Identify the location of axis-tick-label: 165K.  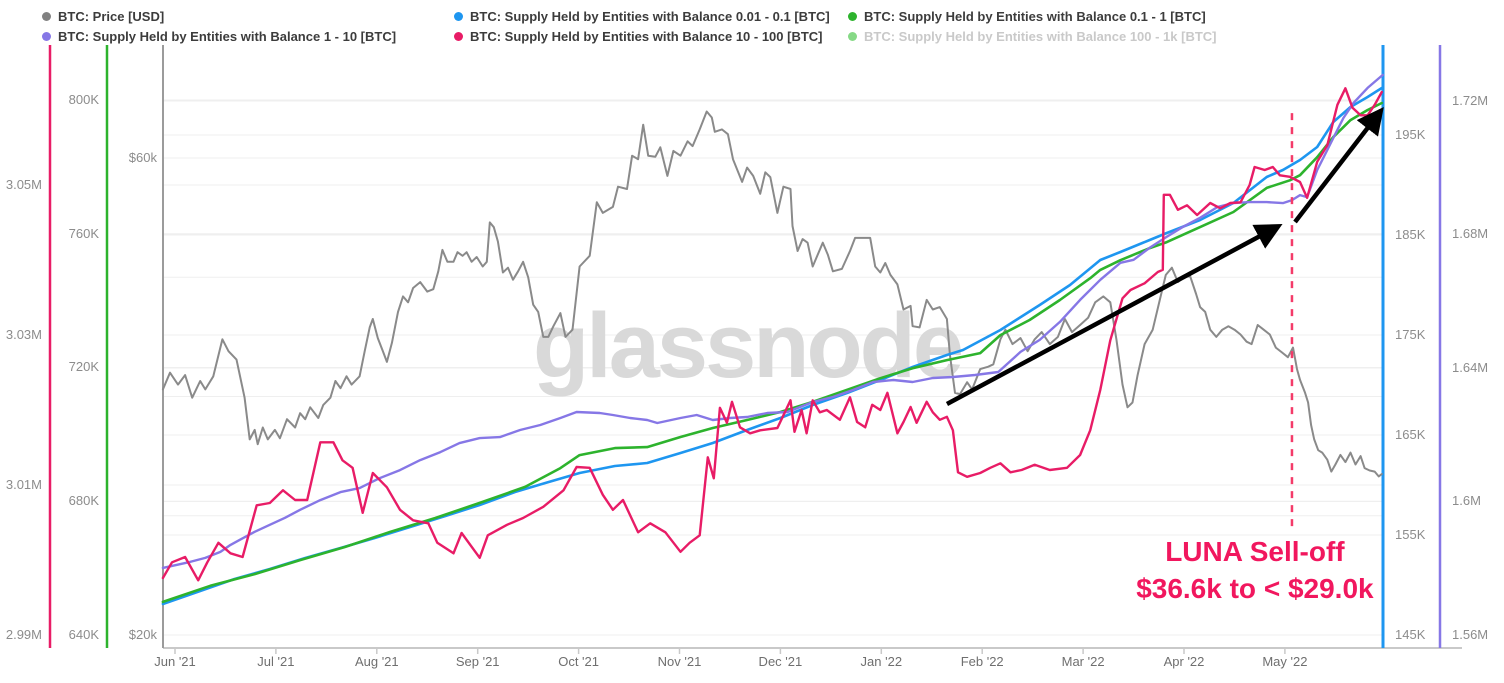
(1410, 434).